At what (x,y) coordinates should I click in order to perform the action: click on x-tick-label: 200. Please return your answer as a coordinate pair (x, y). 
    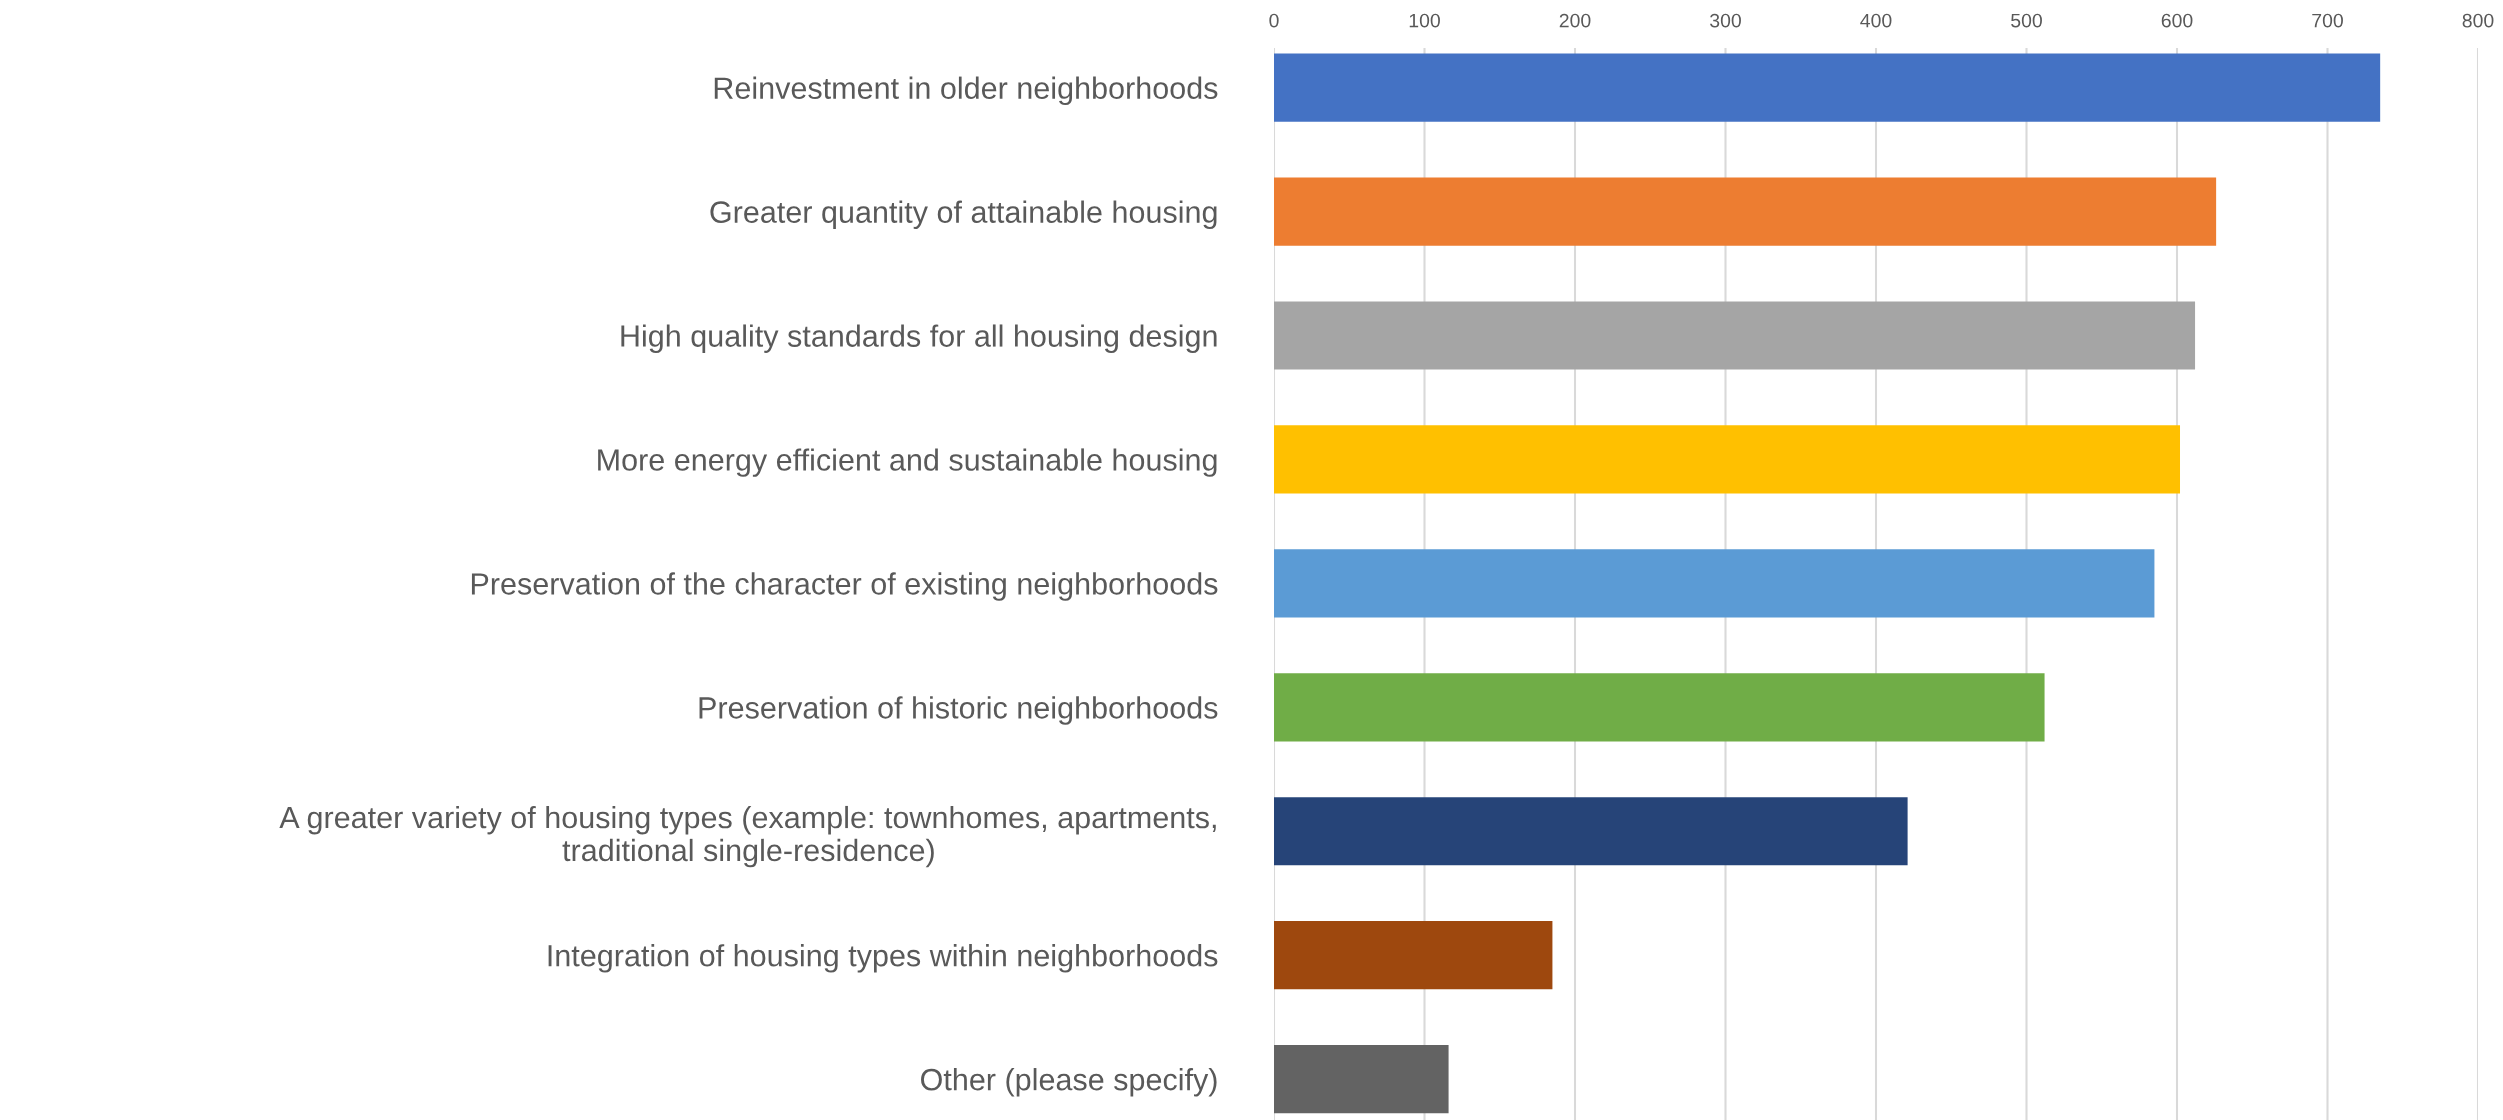
    Looking at the image, I should click on (1575, 20).